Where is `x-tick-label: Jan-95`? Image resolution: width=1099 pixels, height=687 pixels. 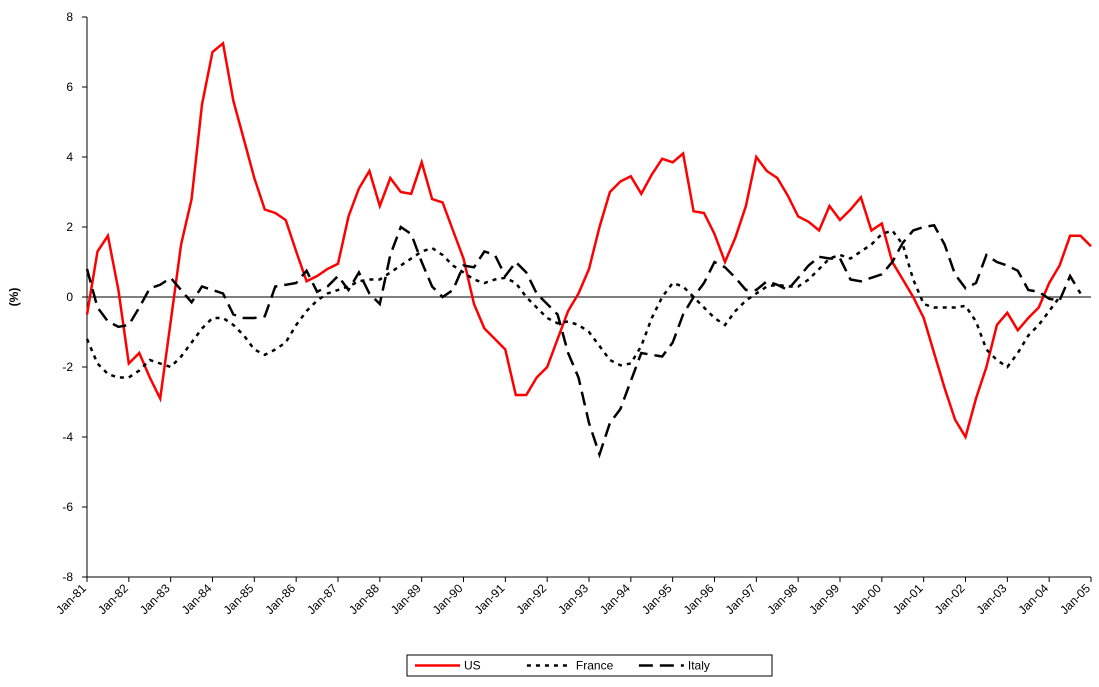
x-tick-label: Jan-95 is located at coordinates (657, 599).